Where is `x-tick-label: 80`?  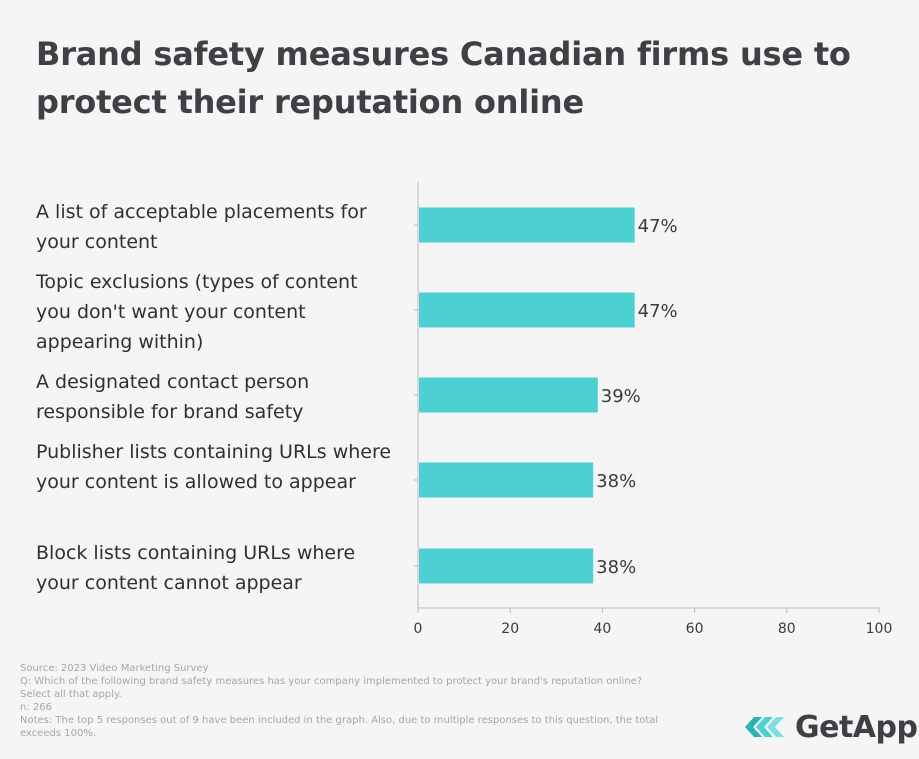 x-tick-label: 80 is located at coordinates (787, 629).